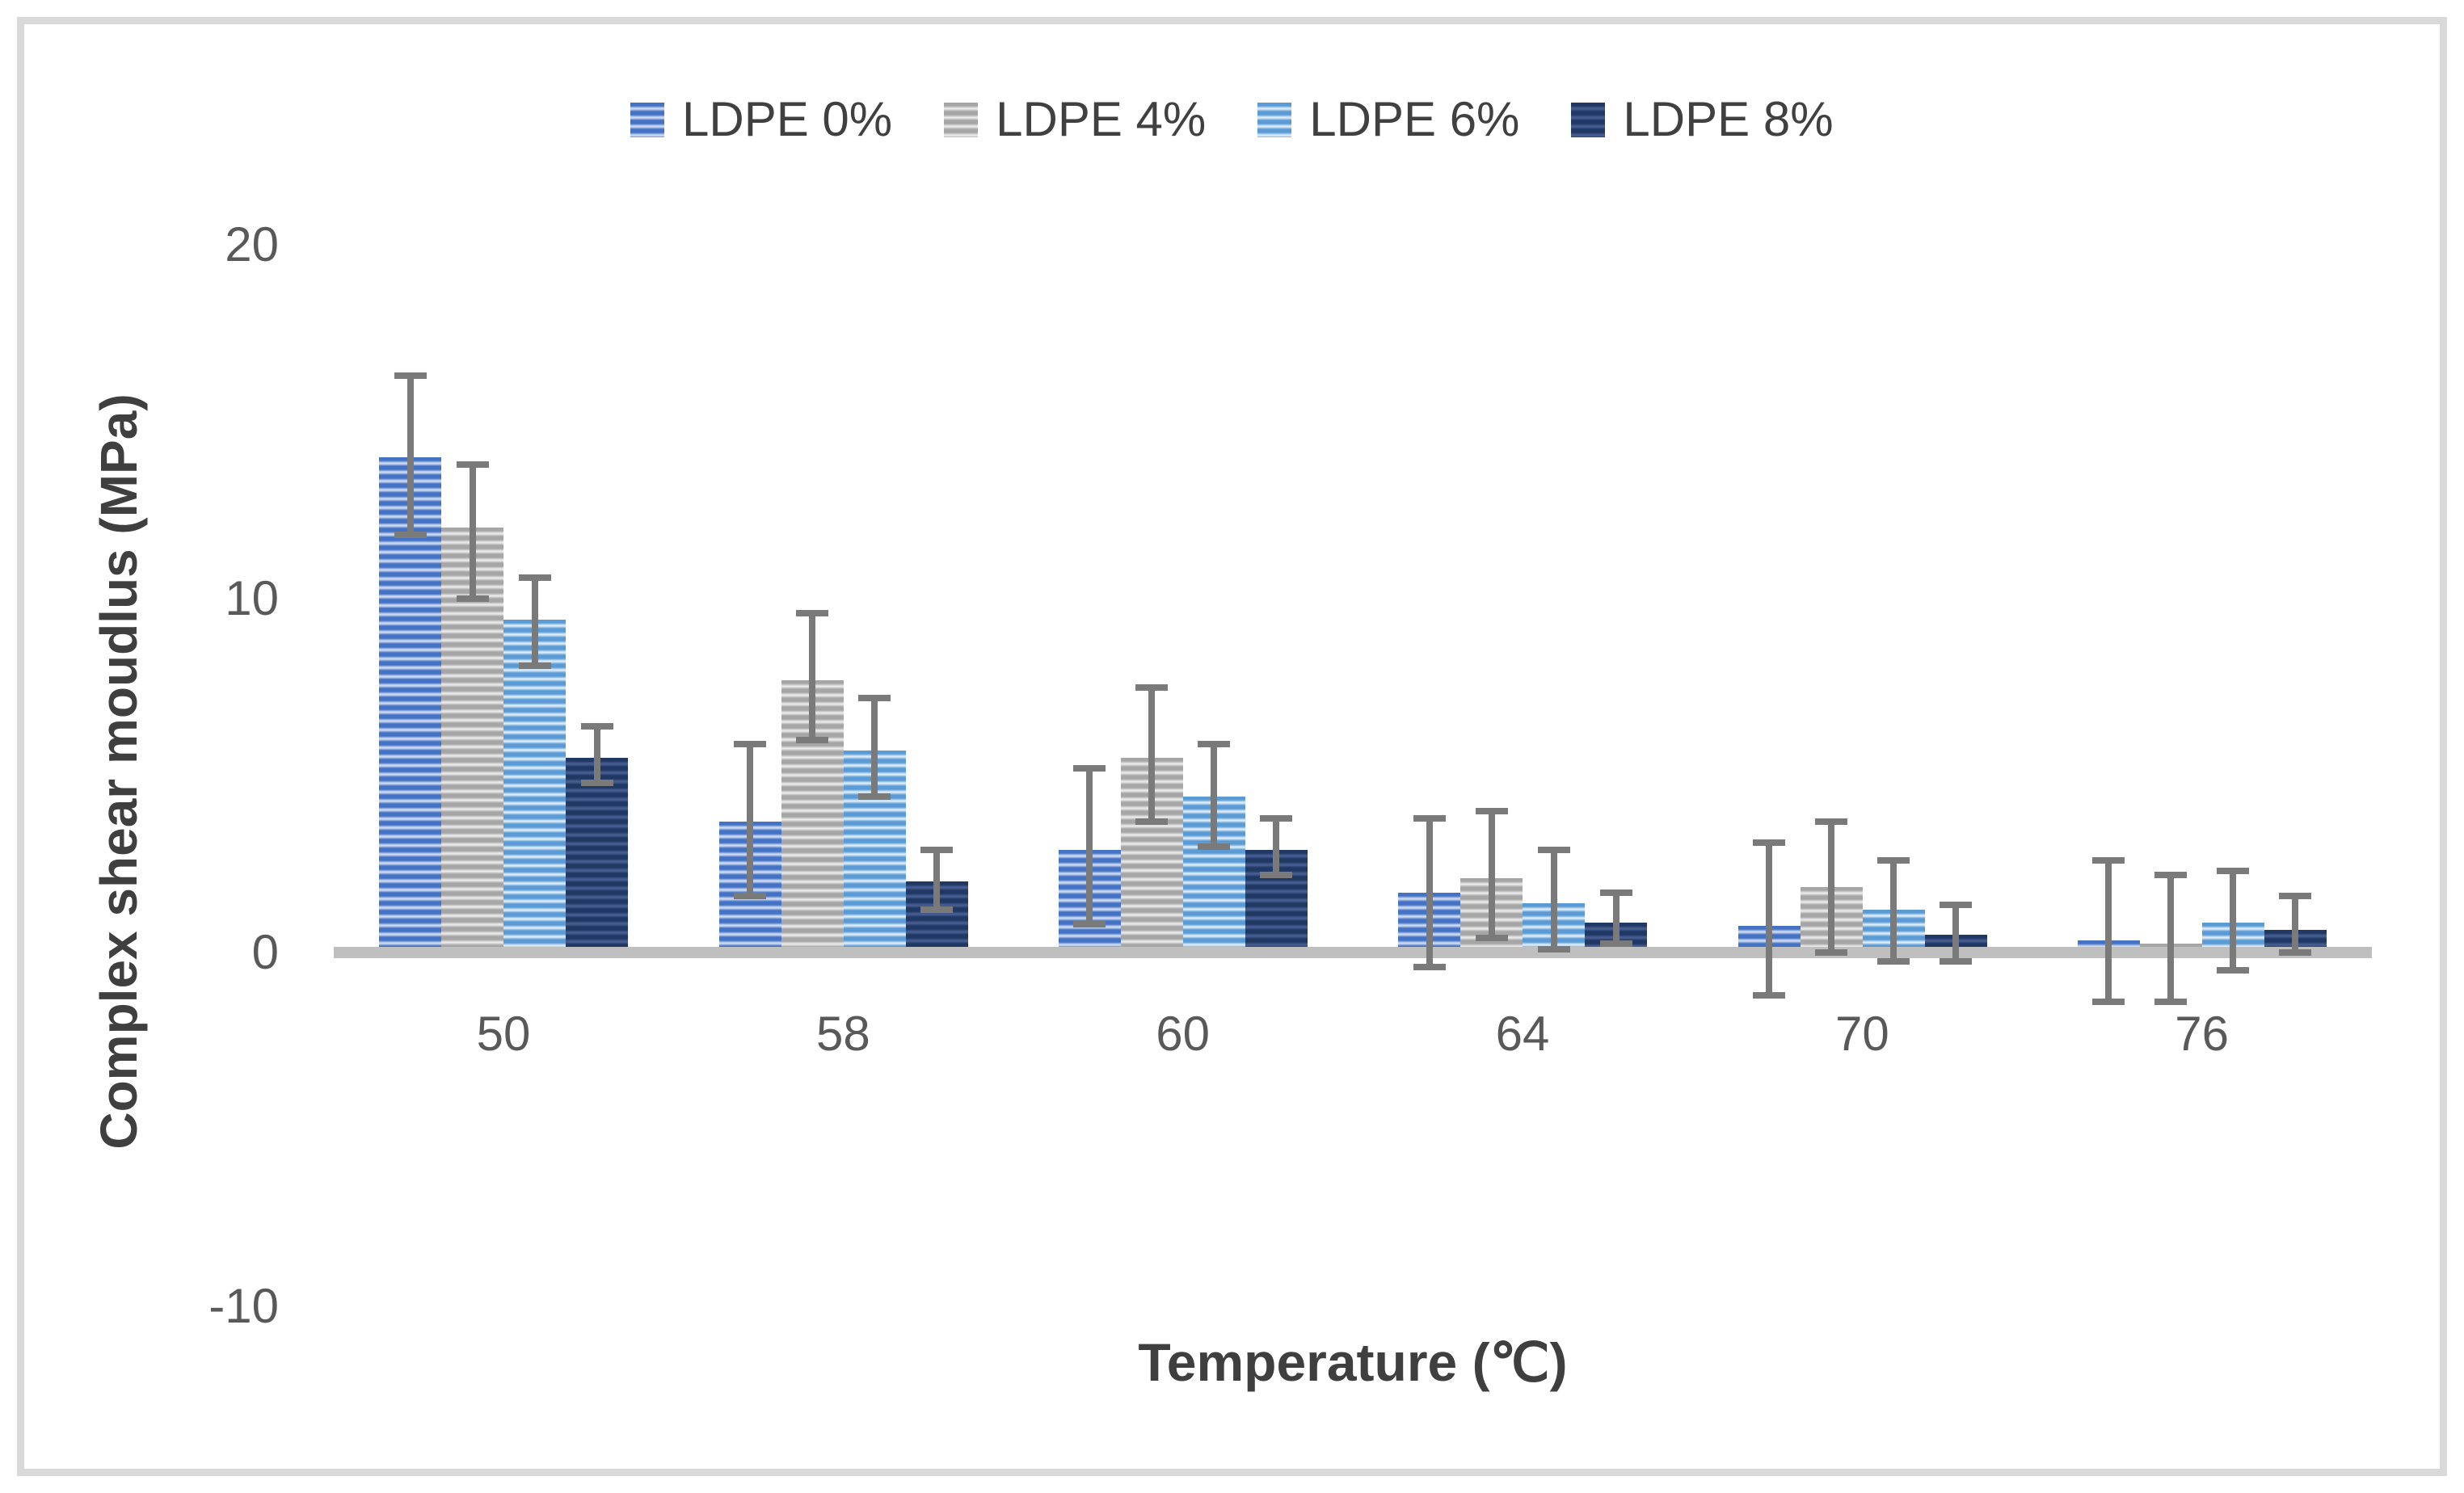 The image size is (2464, 1493). I want to click on legend-label: LDPE 6%, so click(1415, 119).